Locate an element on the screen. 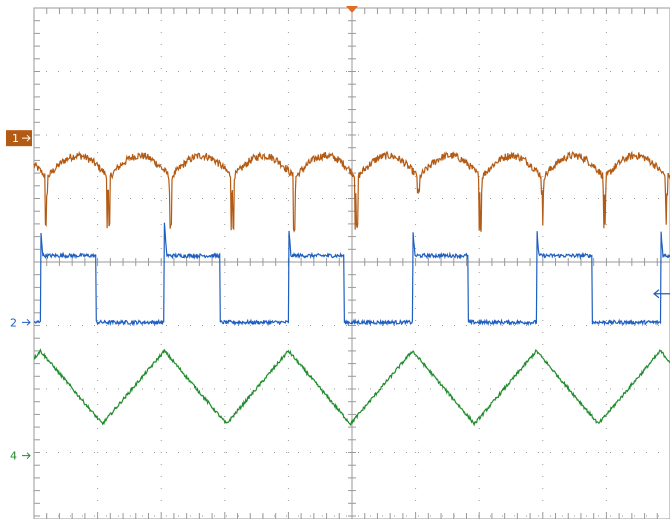  ch1-marker-label: 1 is located at coordinates (15, 138).